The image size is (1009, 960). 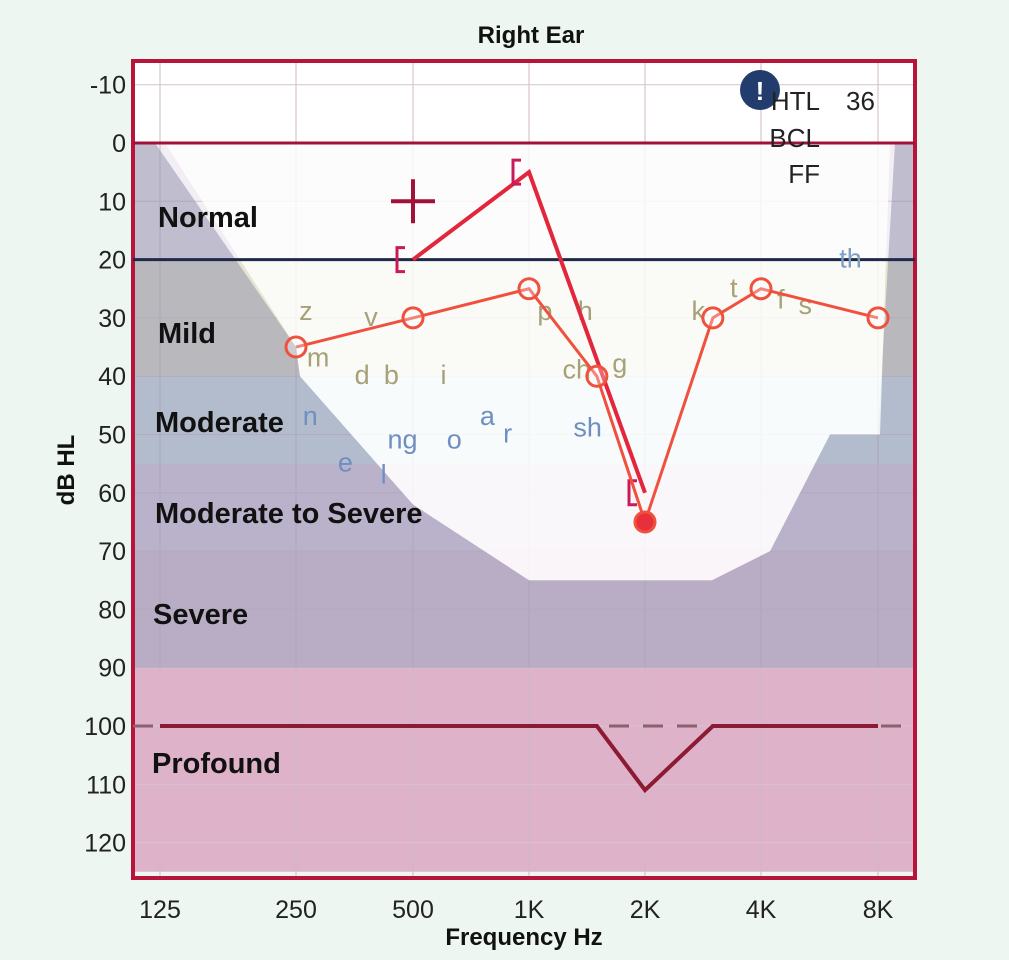 What do you see at coordinates (112, 261) in the screenshot?
I see `y-tick-label: 20` at bounding box center [112, 261].